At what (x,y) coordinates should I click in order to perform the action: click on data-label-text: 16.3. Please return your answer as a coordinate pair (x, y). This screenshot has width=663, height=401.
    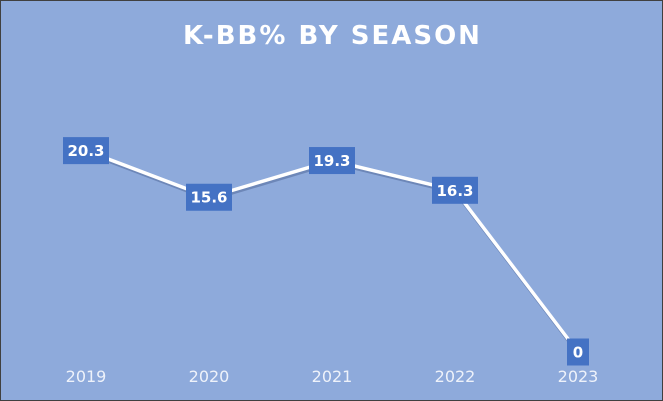
    Looking at the image, I should click on (454, 191).